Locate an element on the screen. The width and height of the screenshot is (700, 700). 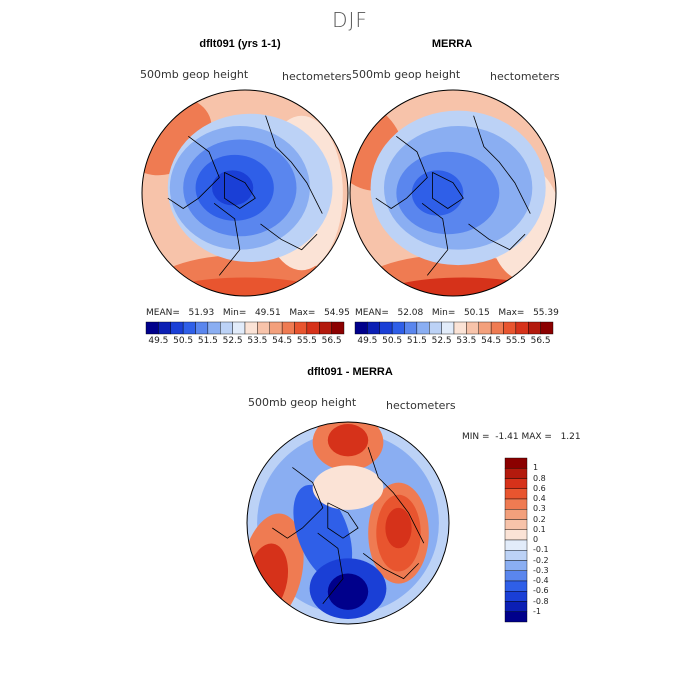
panel-3-map is located at coordinates (348, 523).